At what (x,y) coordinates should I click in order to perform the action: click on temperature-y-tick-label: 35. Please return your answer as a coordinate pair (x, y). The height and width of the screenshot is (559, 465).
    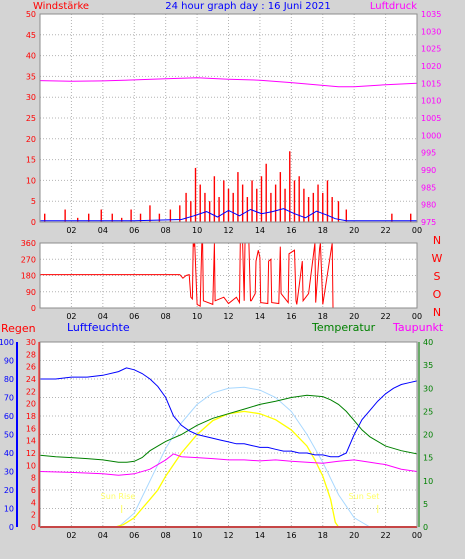
    Looking at the image, I should click on (428, 365).